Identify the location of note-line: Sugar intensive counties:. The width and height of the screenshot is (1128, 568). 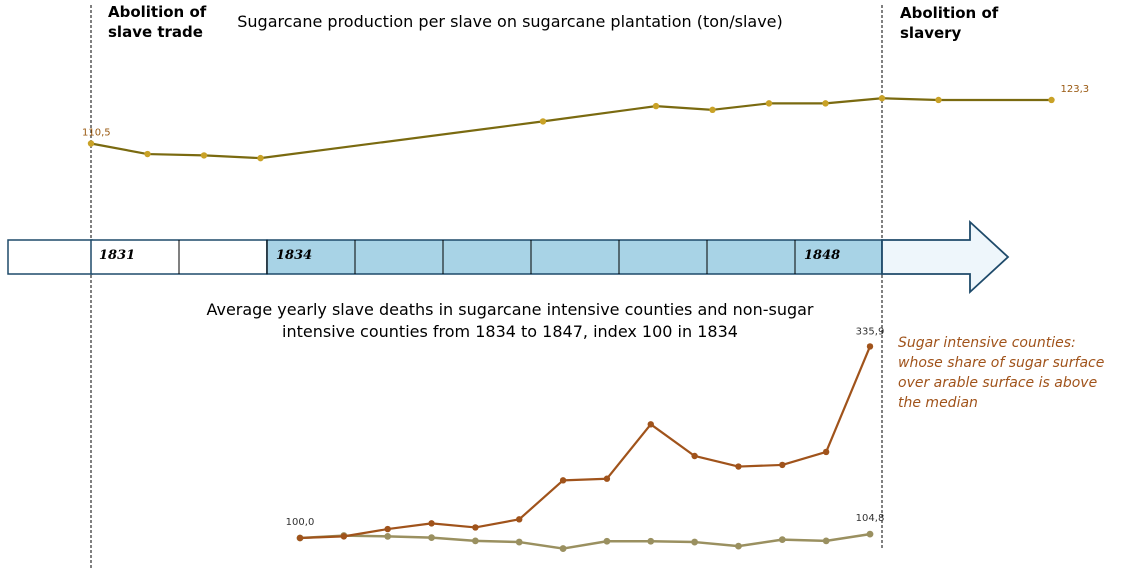
(987, 343).